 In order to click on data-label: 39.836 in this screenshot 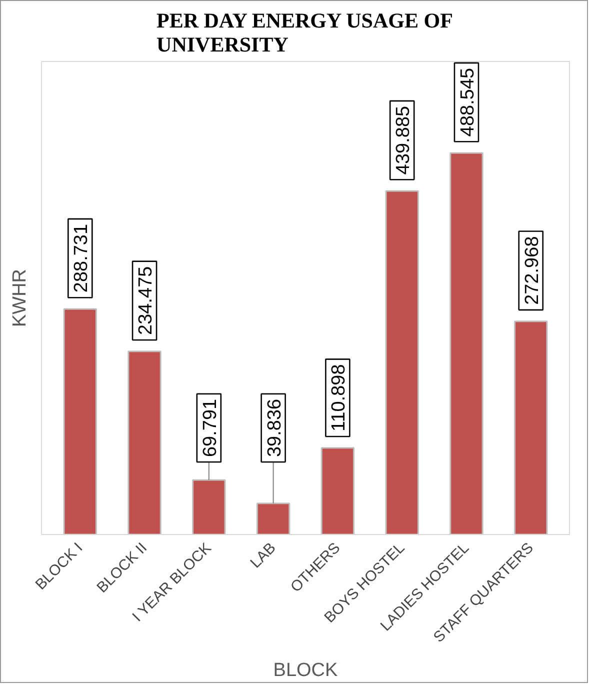, I will do `click(275, 428)`.